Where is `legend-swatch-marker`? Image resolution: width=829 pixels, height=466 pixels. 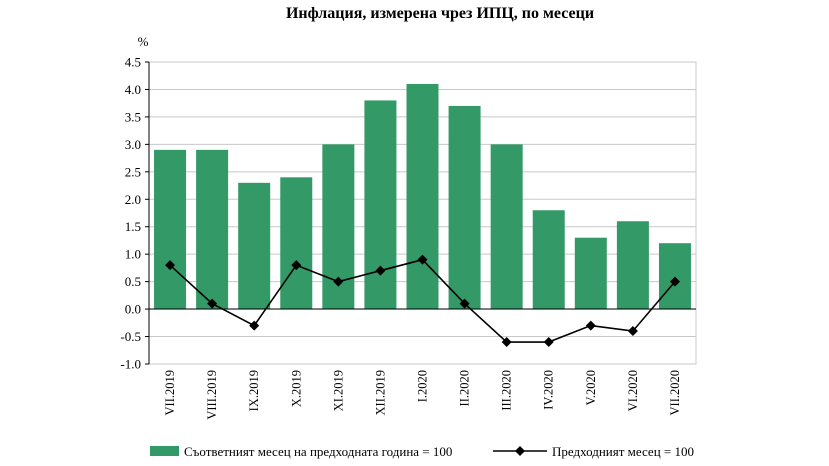
legend-swatch-marker is located at coordinates (520, 451).